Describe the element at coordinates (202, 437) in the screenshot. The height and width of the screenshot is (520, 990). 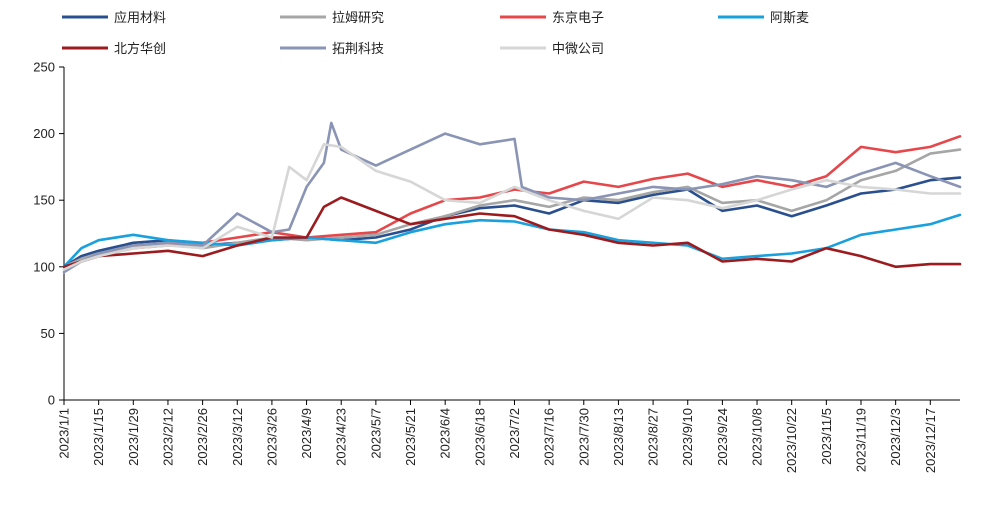
I see `x-tick-label: 2023/2/26` at that location.